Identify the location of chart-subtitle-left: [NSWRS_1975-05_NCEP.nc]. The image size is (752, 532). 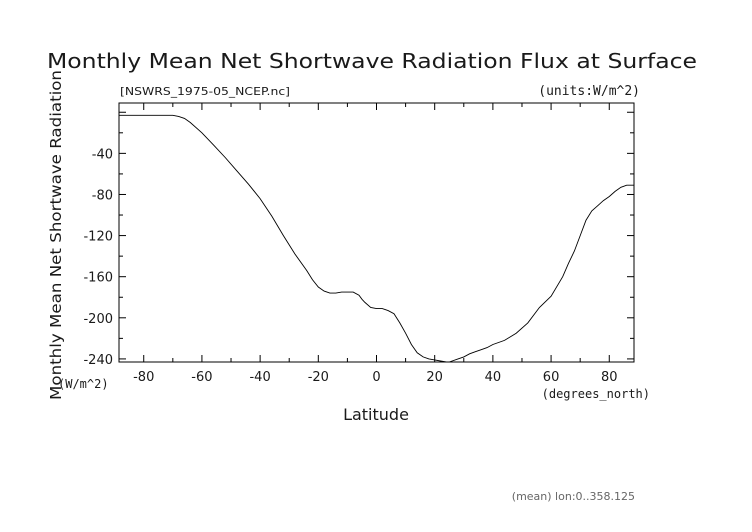
(205, 91).